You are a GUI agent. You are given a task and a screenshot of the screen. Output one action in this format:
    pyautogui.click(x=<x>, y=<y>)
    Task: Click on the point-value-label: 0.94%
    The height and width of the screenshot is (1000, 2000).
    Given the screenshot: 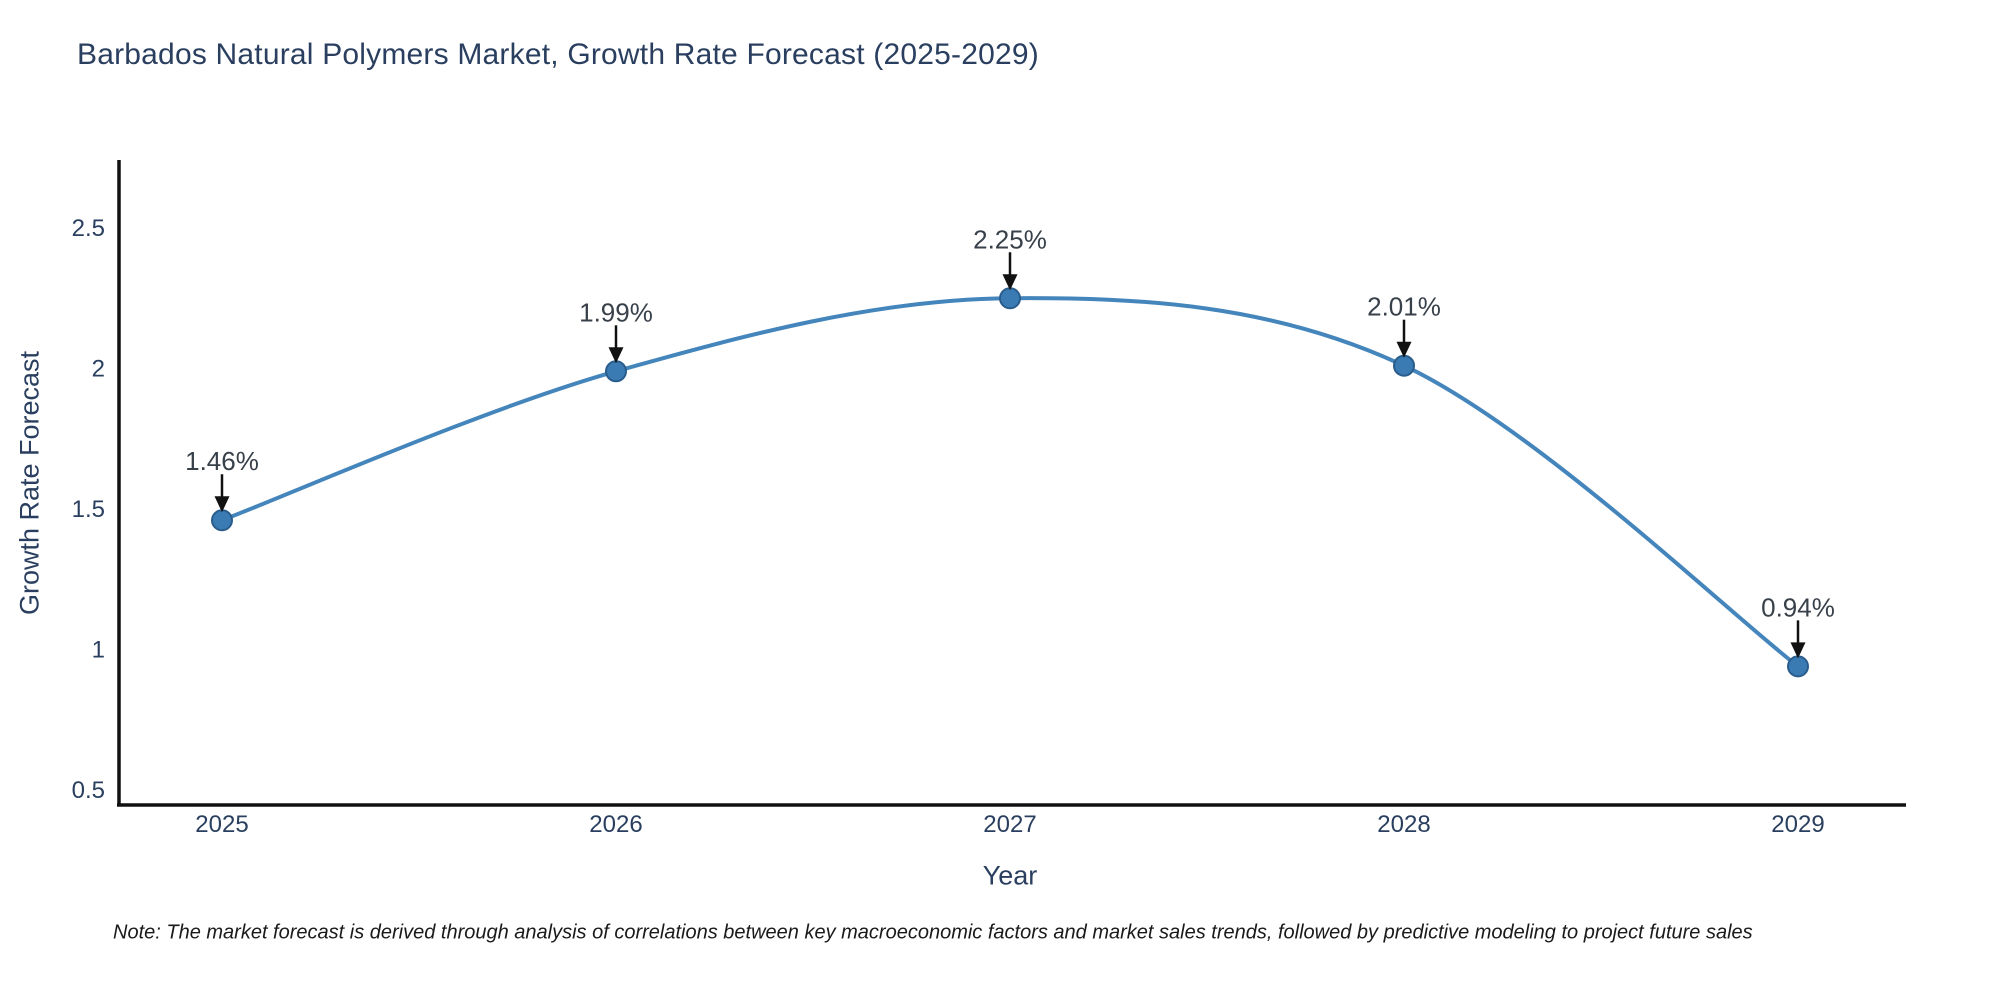 What is the action you would take?
    pyautogui.click(x=1798, y=607)
    